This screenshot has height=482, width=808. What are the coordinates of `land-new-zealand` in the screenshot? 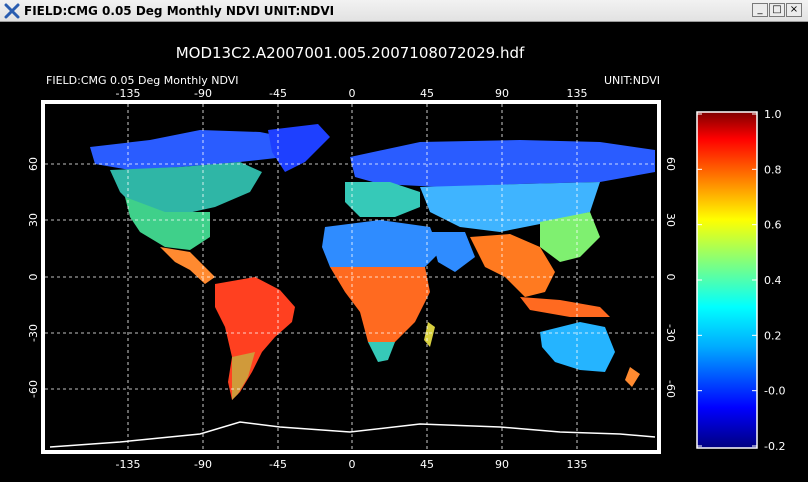 It's located at (632, 377).